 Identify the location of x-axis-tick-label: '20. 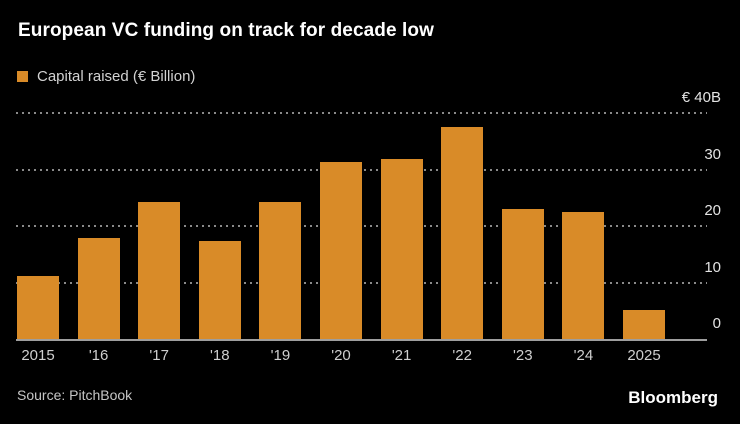
(341, 355).